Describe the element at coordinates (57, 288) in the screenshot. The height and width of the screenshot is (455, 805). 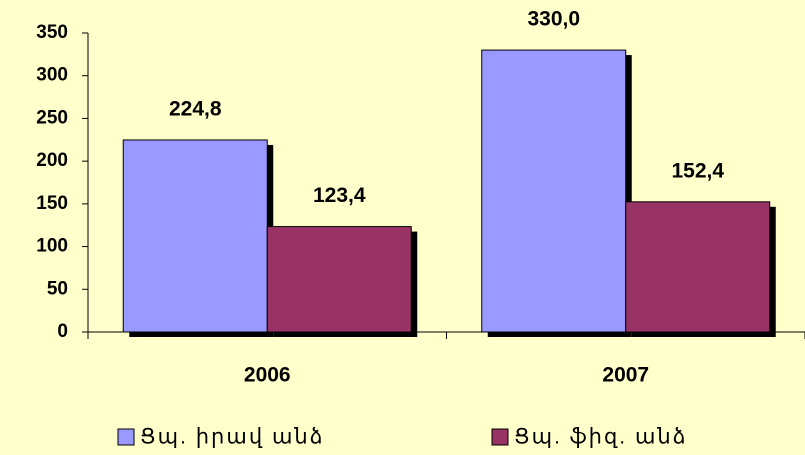
I see `y-tick-label: 50` at that location.